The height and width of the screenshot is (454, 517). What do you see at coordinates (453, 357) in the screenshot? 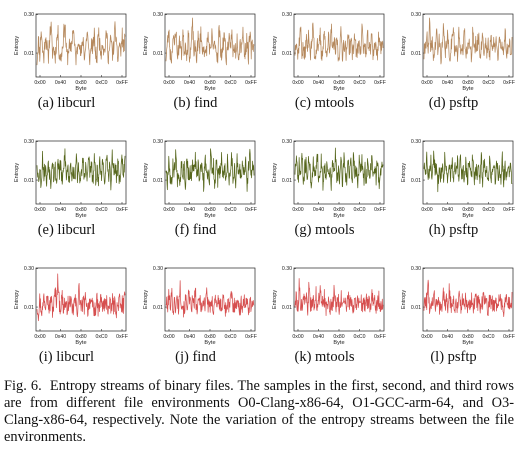
I see `subcaption: (l) psftp` at bounding box center [453, 357].